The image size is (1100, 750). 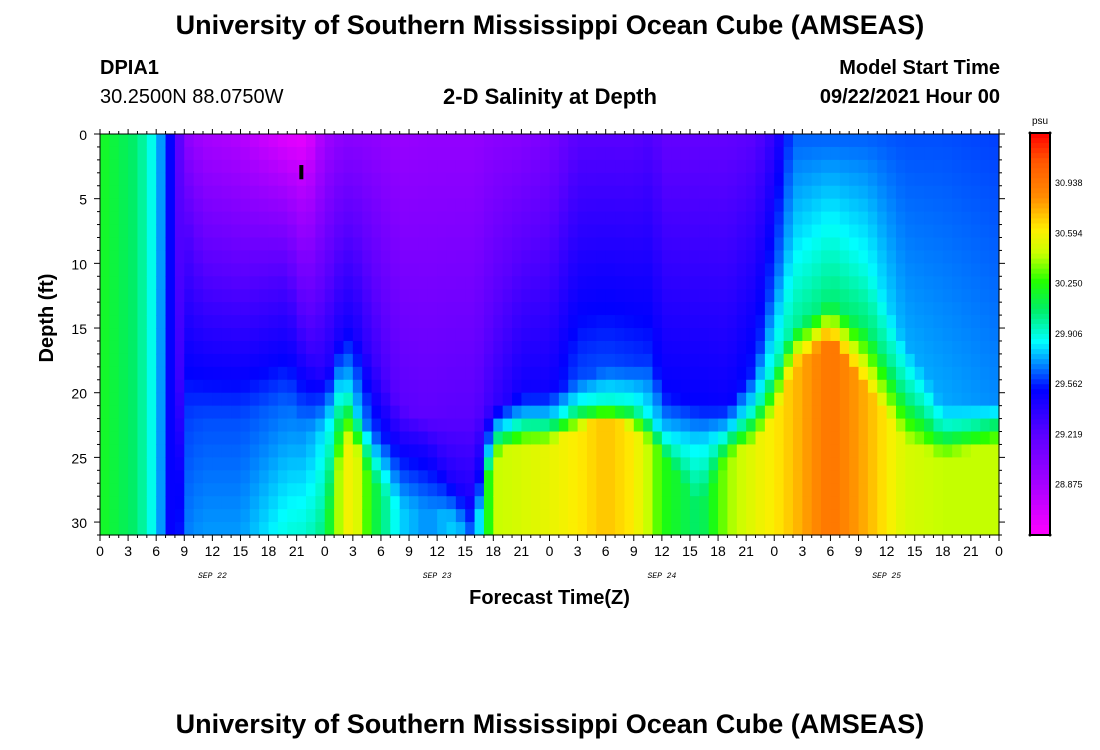 I want to click on x-tick-label: 12, so click(x=437, y=551).